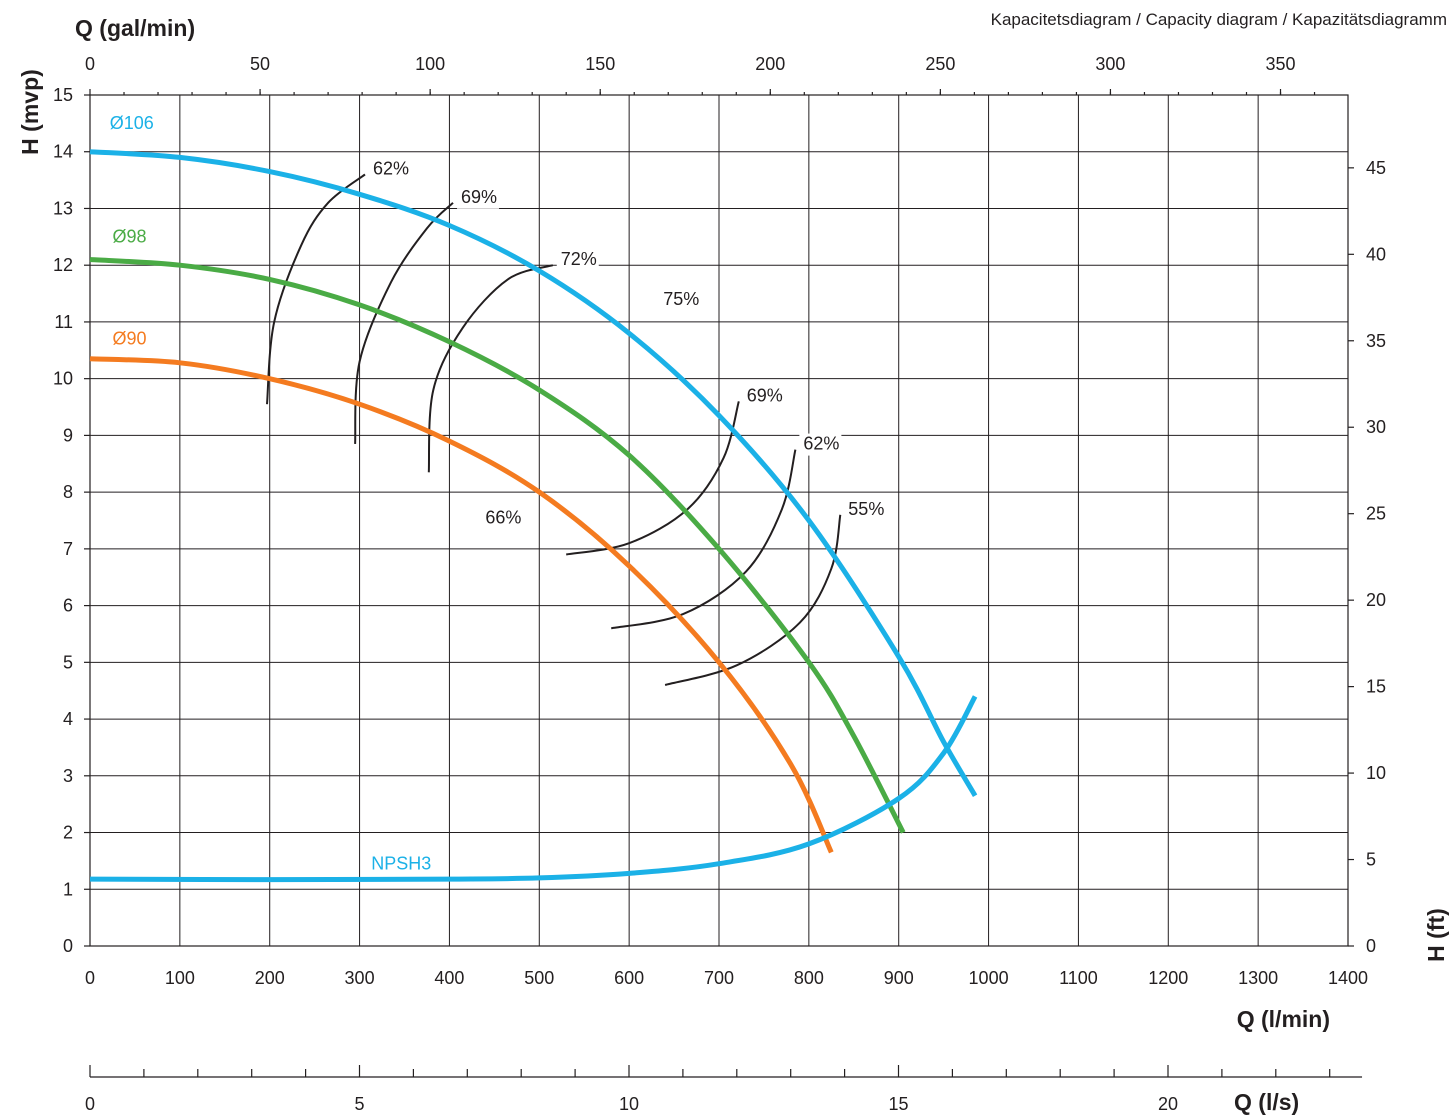 This screenshot has width=1452, height=1118. What do you see at coordinates (68, 776) in the screenshot?
I see `y-tick-label: 3` at bounding box center [68, 776].